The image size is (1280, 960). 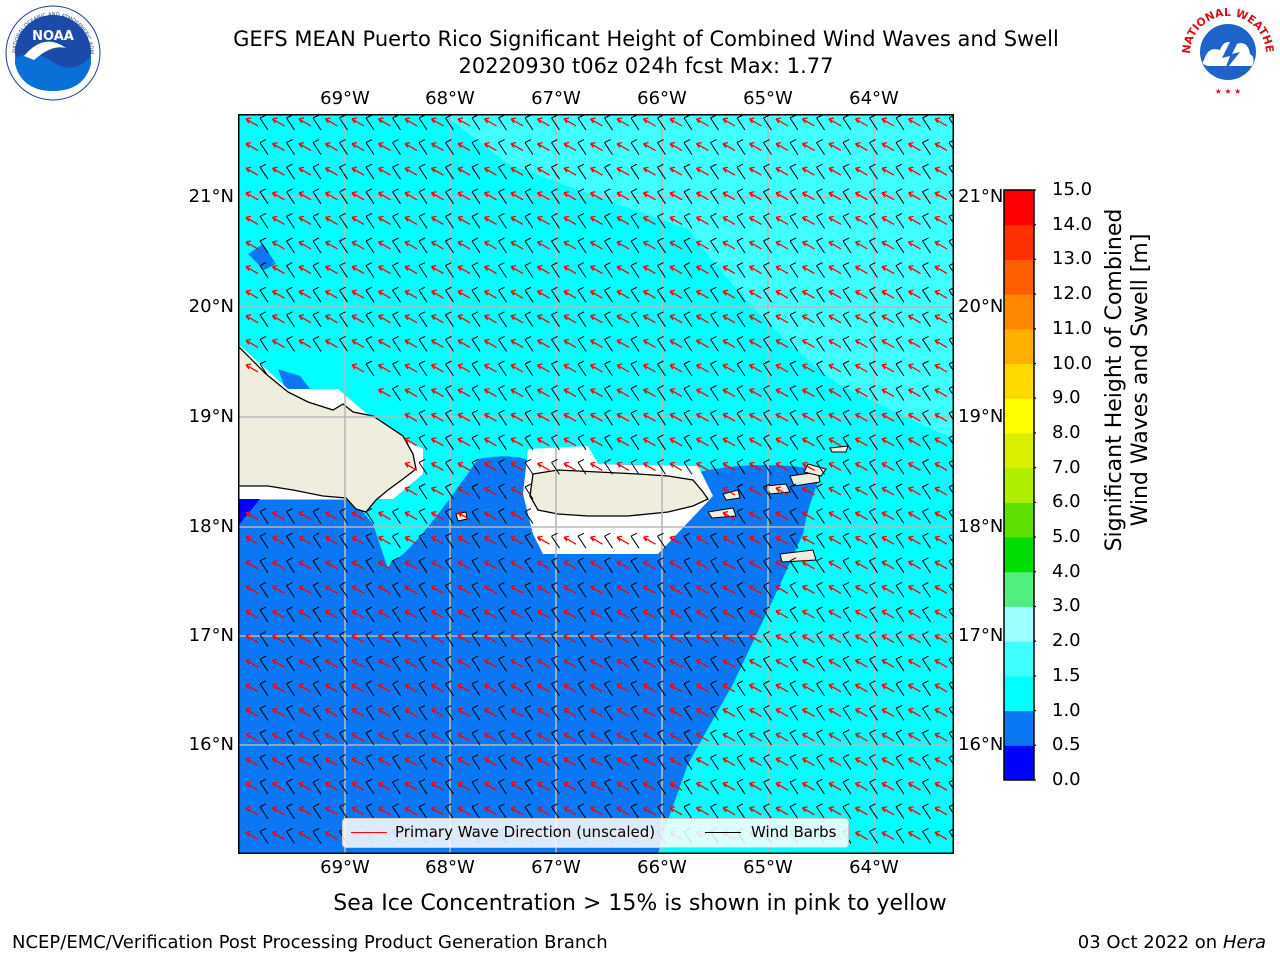 I want to click on credit-host: Hera, so click(x=1244, y=942).